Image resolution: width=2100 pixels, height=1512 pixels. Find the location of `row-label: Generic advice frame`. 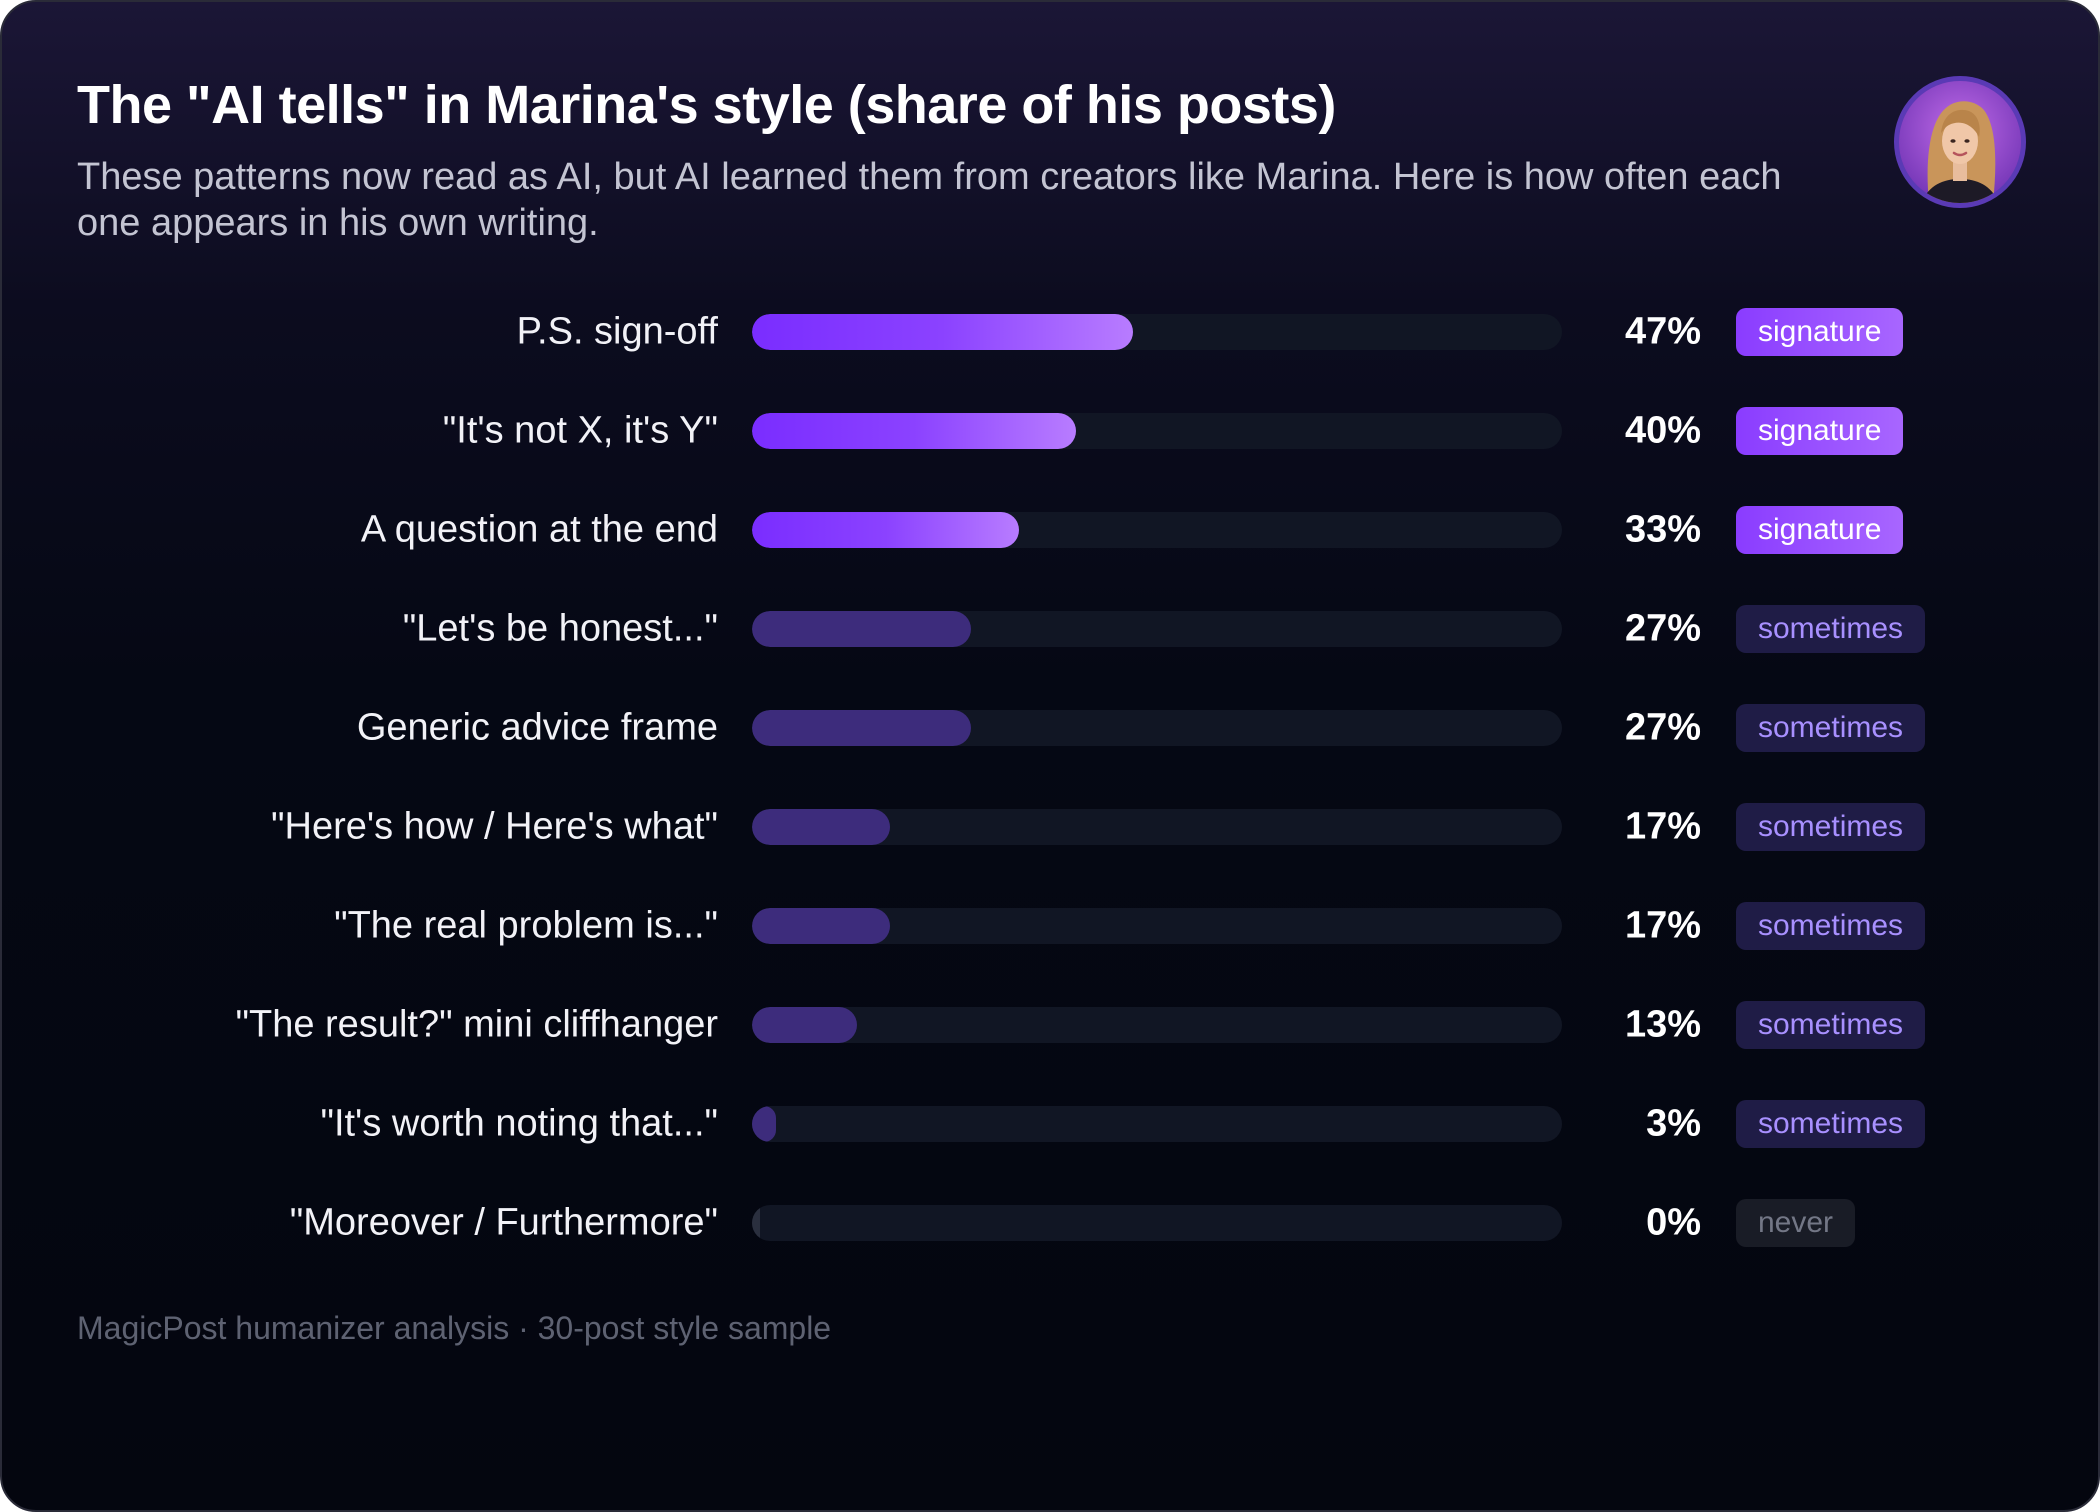

row-label: Generic advice frame is located at coordinates (537, 727).